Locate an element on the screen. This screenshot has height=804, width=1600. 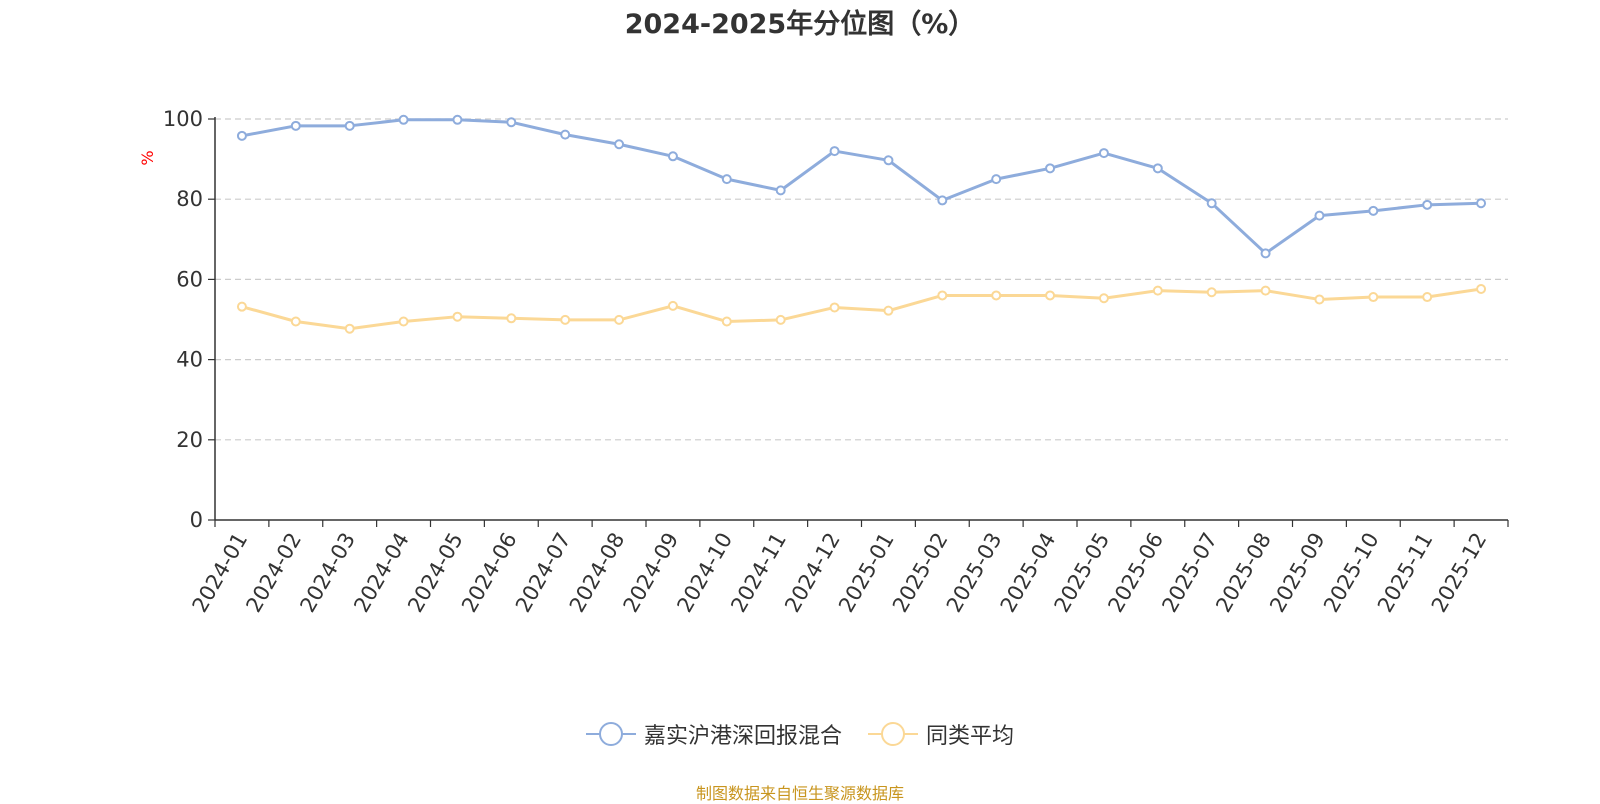
legend-label-series-1: 嘉实沪港深回报混合 is located at coordinates (742, 736).